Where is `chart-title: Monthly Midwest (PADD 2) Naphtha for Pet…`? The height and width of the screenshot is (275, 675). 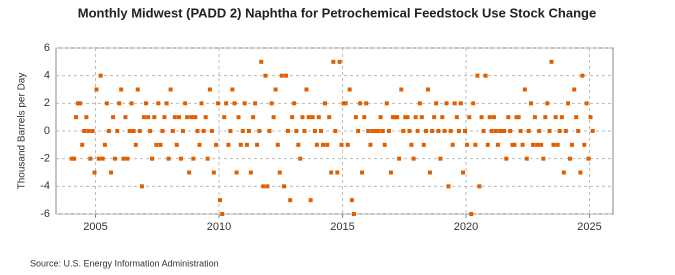
chart-title: Monthly Midwest (PADD 2) Naphtha for Pet… is located at coordinates (337, 12).